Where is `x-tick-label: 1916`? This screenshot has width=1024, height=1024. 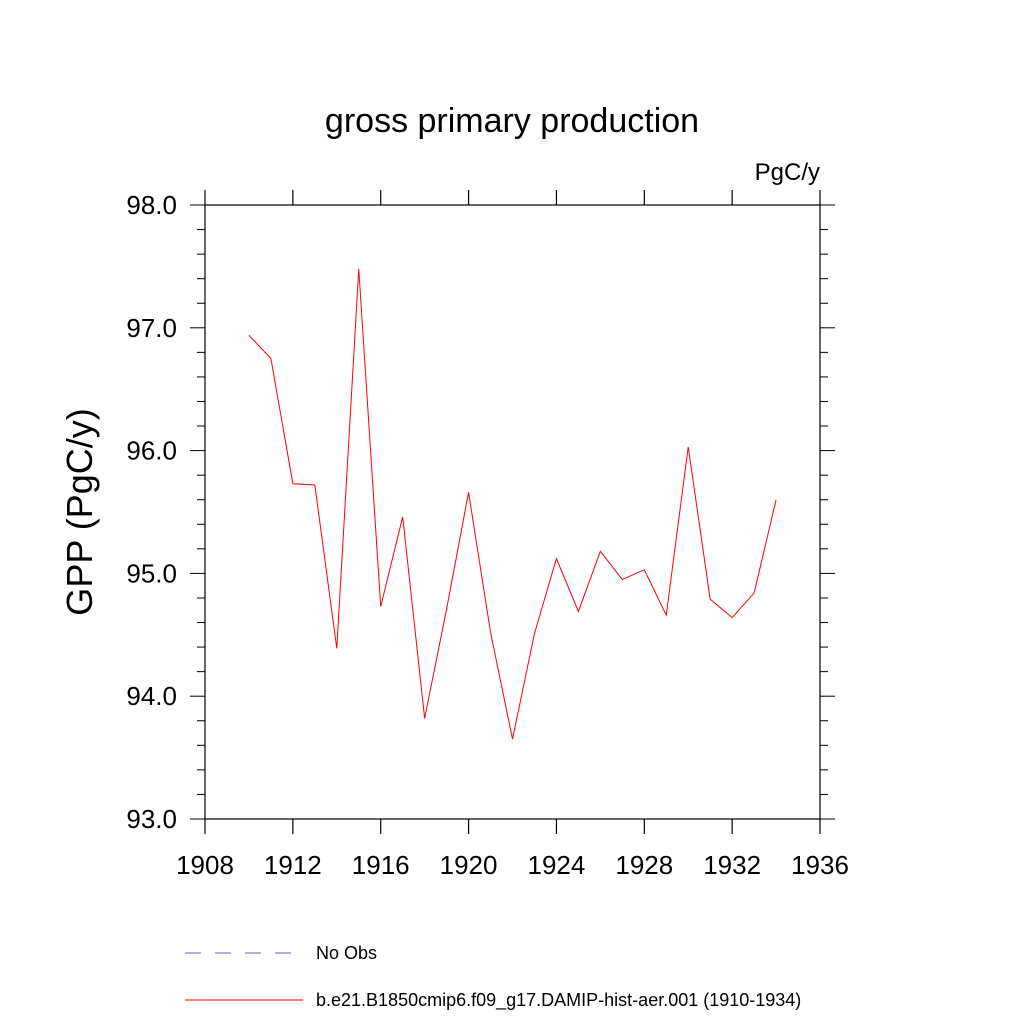
x-tick-label: 1916 is located at coordinates (381, 865).